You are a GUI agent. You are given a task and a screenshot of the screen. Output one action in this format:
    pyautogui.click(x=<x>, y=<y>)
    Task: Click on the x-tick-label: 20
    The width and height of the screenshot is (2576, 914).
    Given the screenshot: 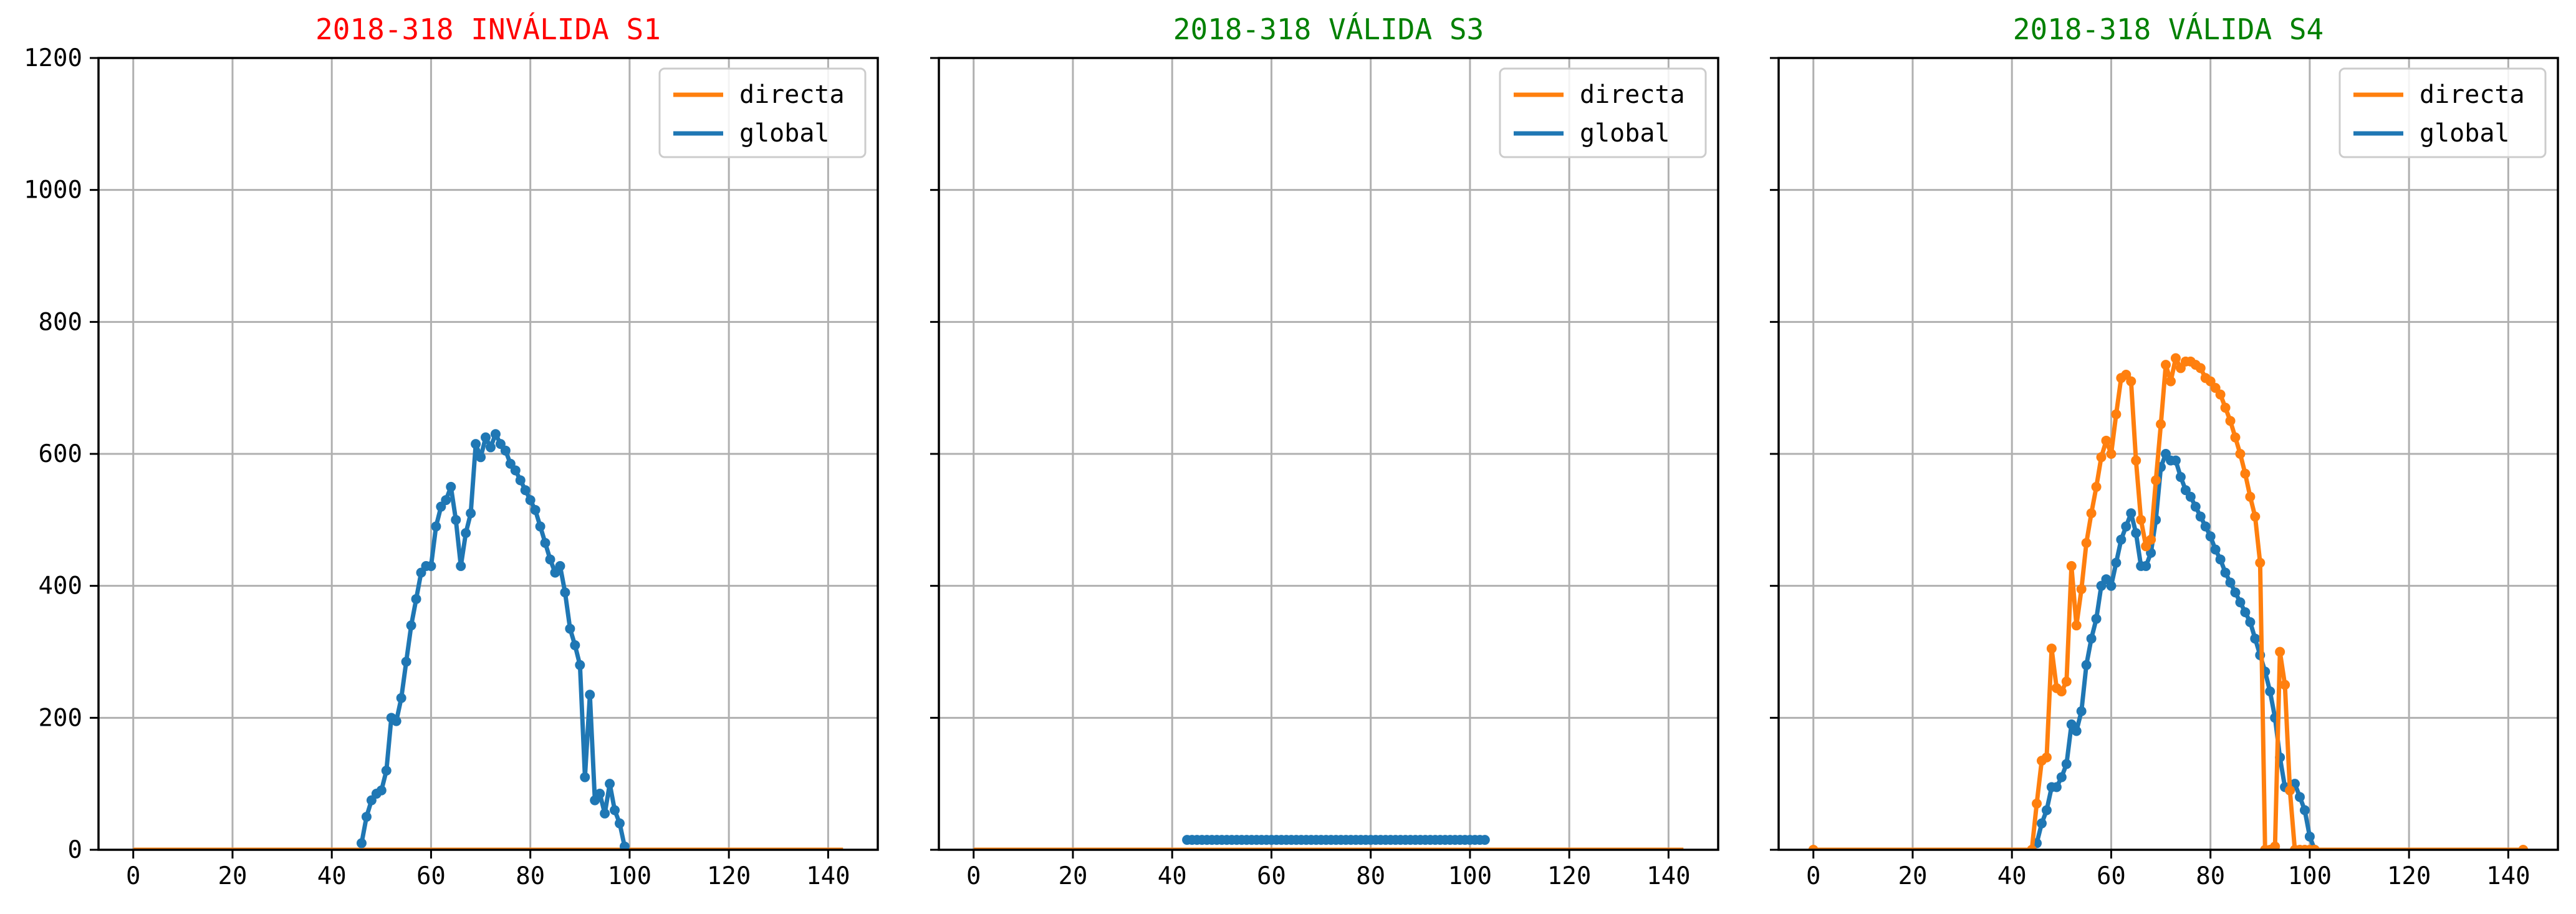 What is the action you would take?
    pyautogui.click(x=232, y=876)
    